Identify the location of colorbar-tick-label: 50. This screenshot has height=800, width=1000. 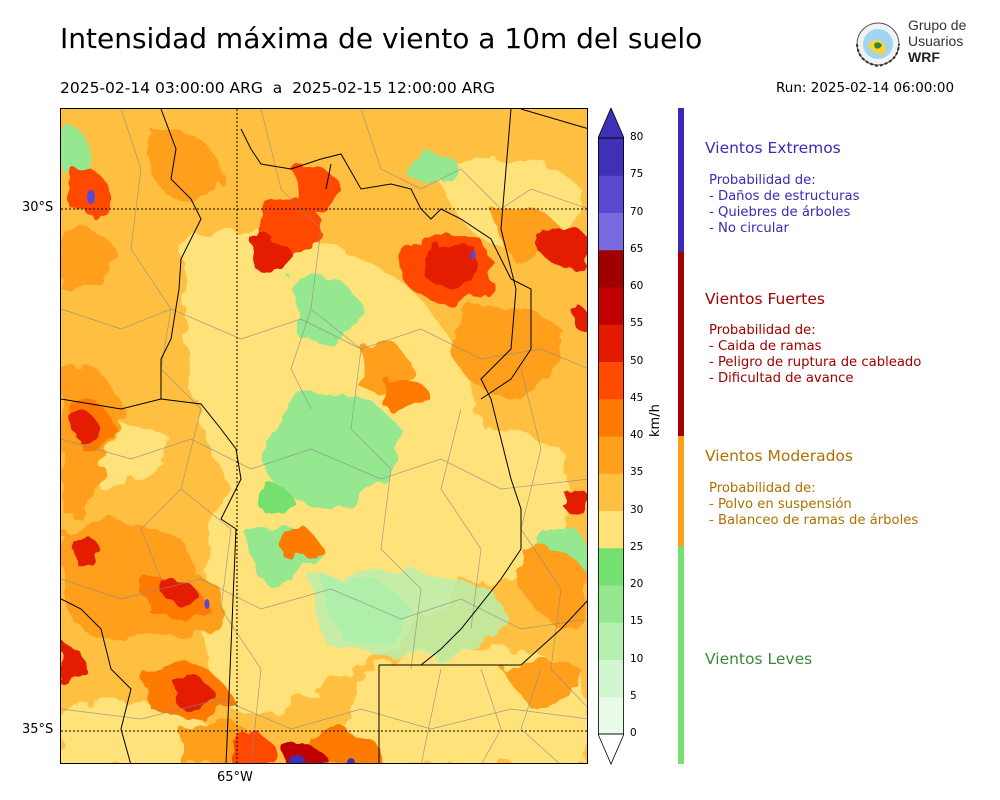
(637, 360).